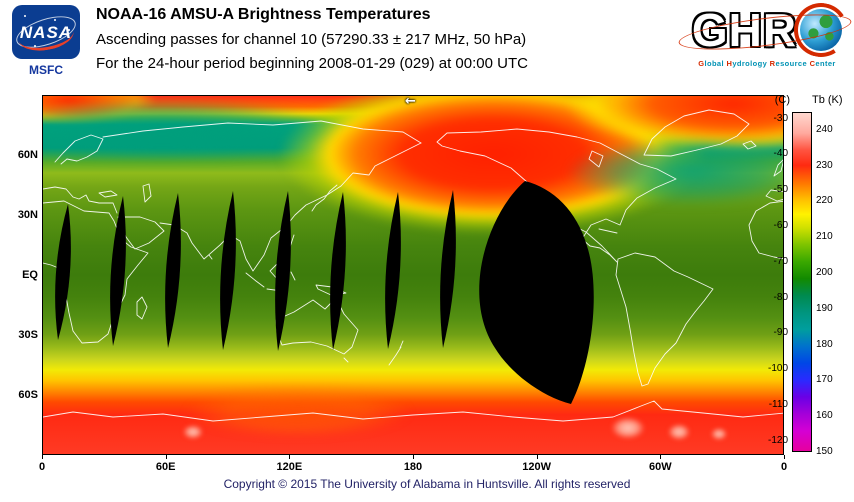 Image resolution: width=854 pixels, height=502 pixels. Describe the element at coordinates (824, 416) in the screenshot. I see `colorbar-kelvin-tick: 160` at that location.